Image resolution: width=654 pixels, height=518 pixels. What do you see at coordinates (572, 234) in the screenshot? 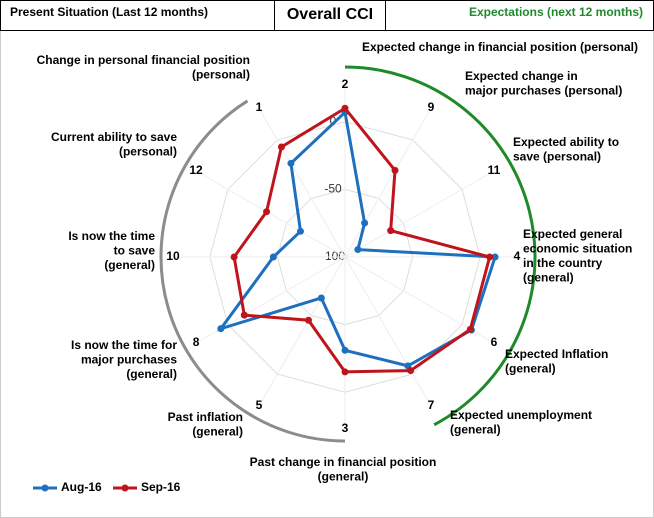
I see `axis-description: Expected general` at bounding box center [572, 234].